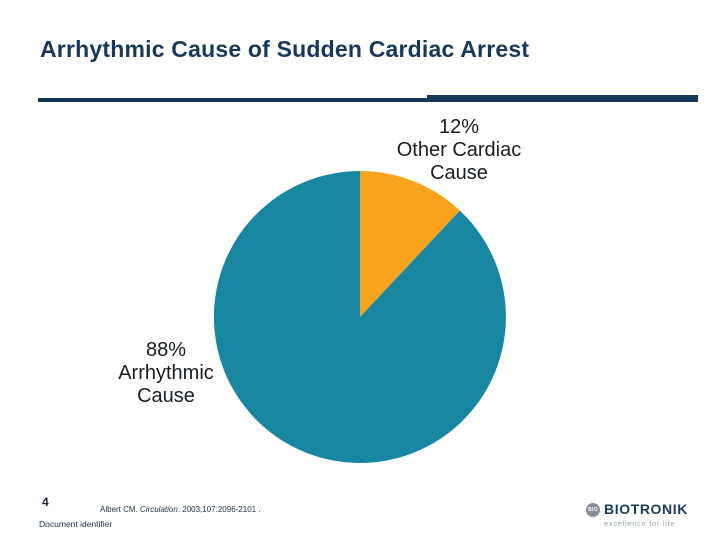  What do you see at coordinates (76, 524) in the screenshot?
I see `document-identifier: Document identifier` at bounding box center [76, 524].